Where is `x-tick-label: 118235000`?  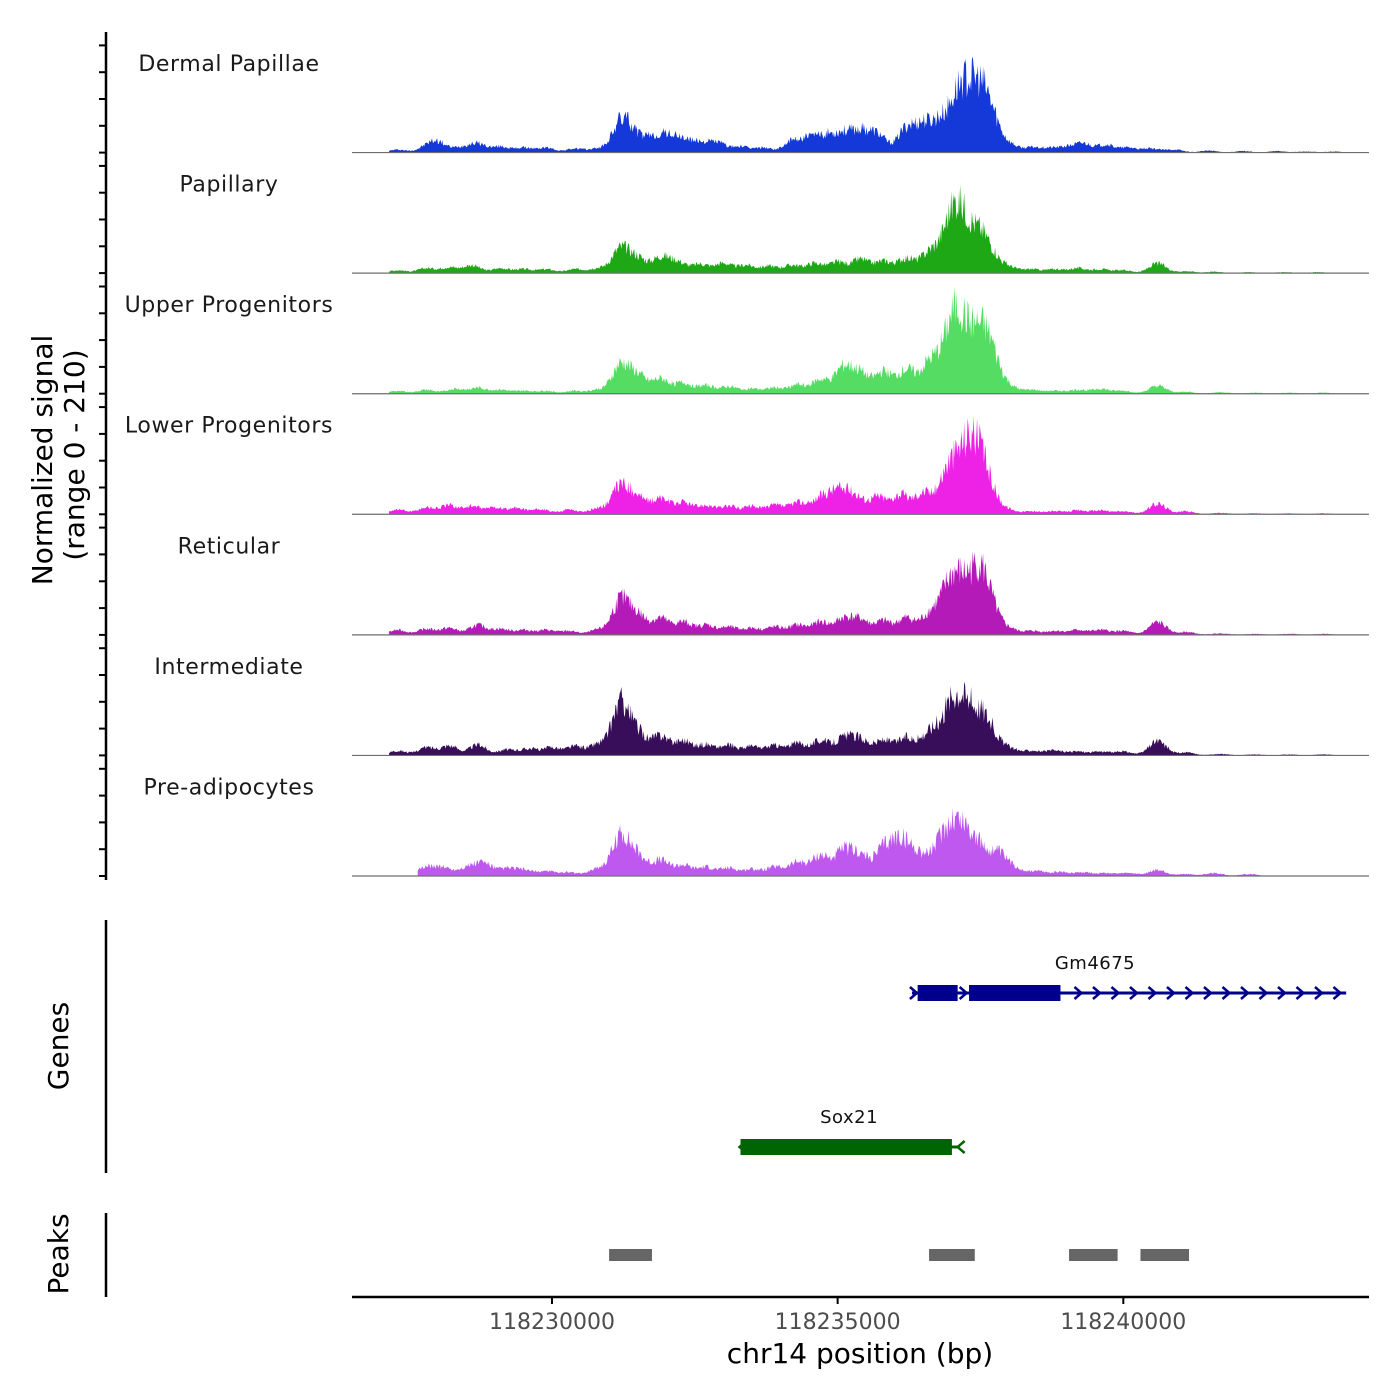 x-tick-label: 118235000 is located at coordinates (838, 1322).